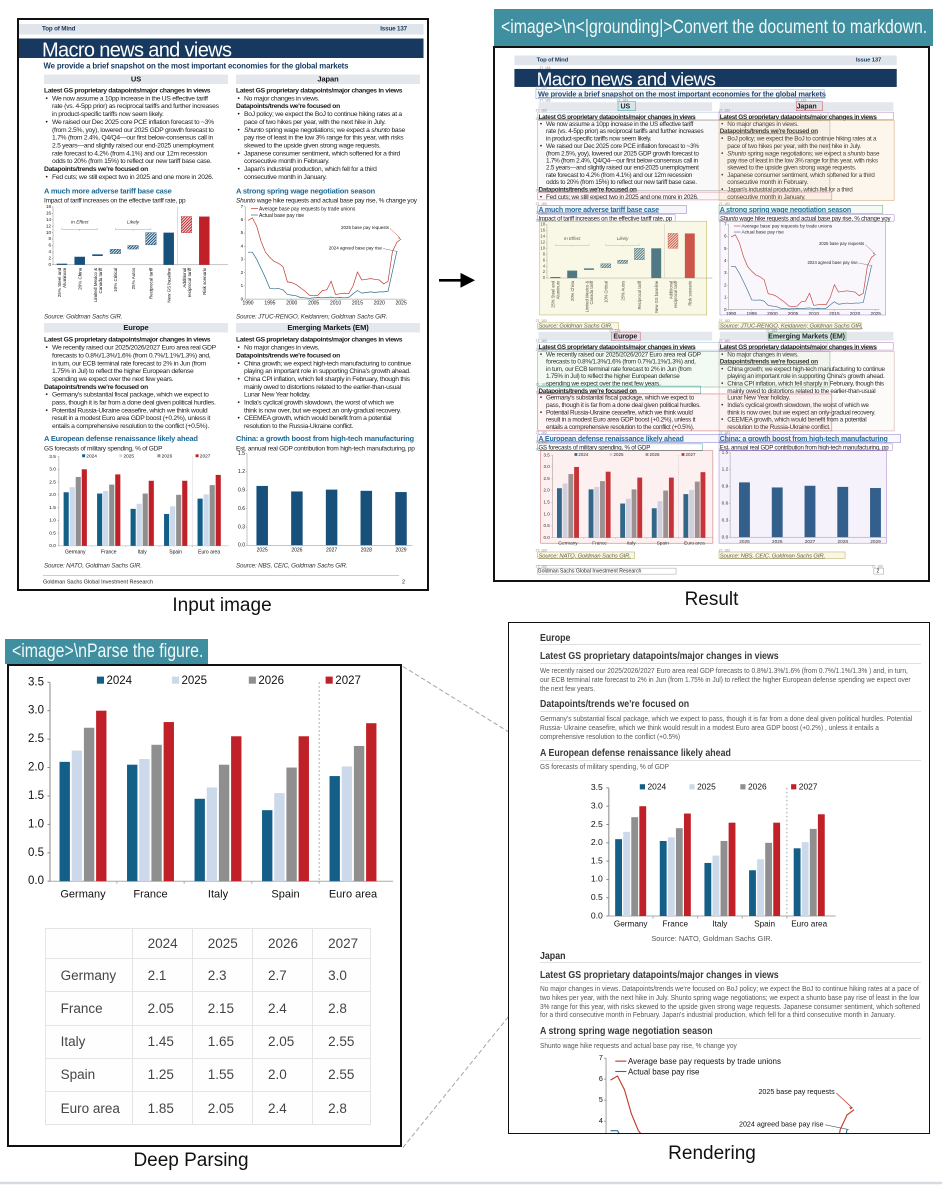 The image size is (942, 1188). I want to click on svg-text: Actual base pay rise, so click(281, 216).